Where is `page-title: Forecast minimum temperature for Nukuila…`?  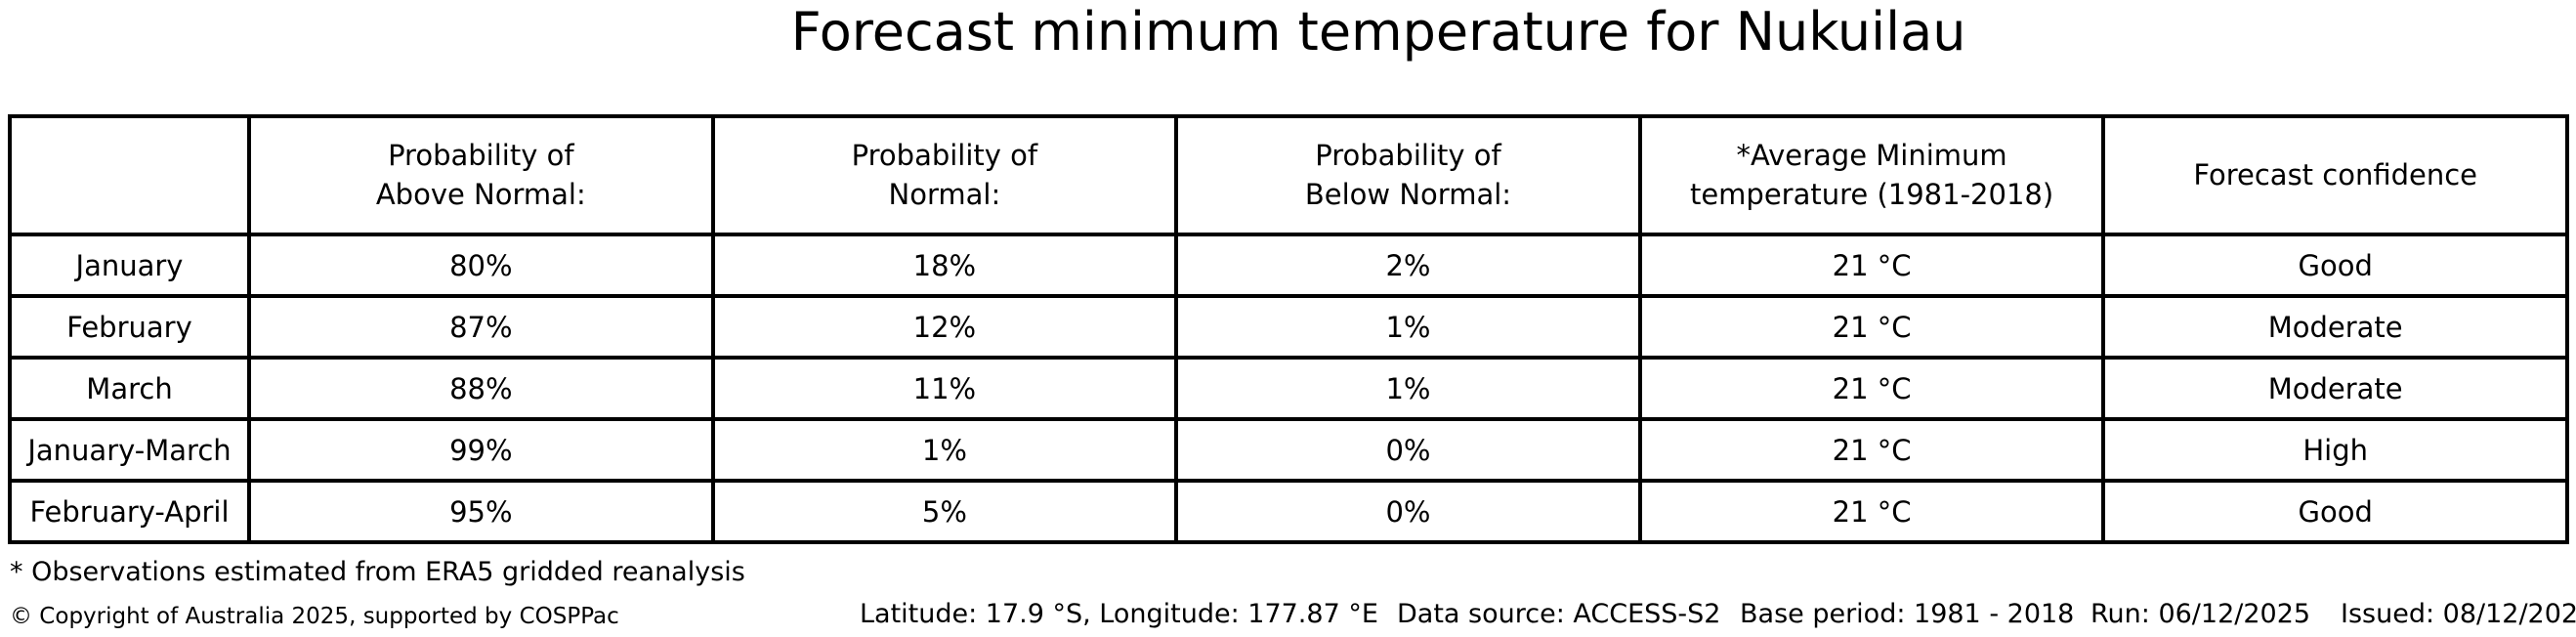 page-title: Forecast minimum temperature for Nukuila… is located at coordinates (1378, 32).